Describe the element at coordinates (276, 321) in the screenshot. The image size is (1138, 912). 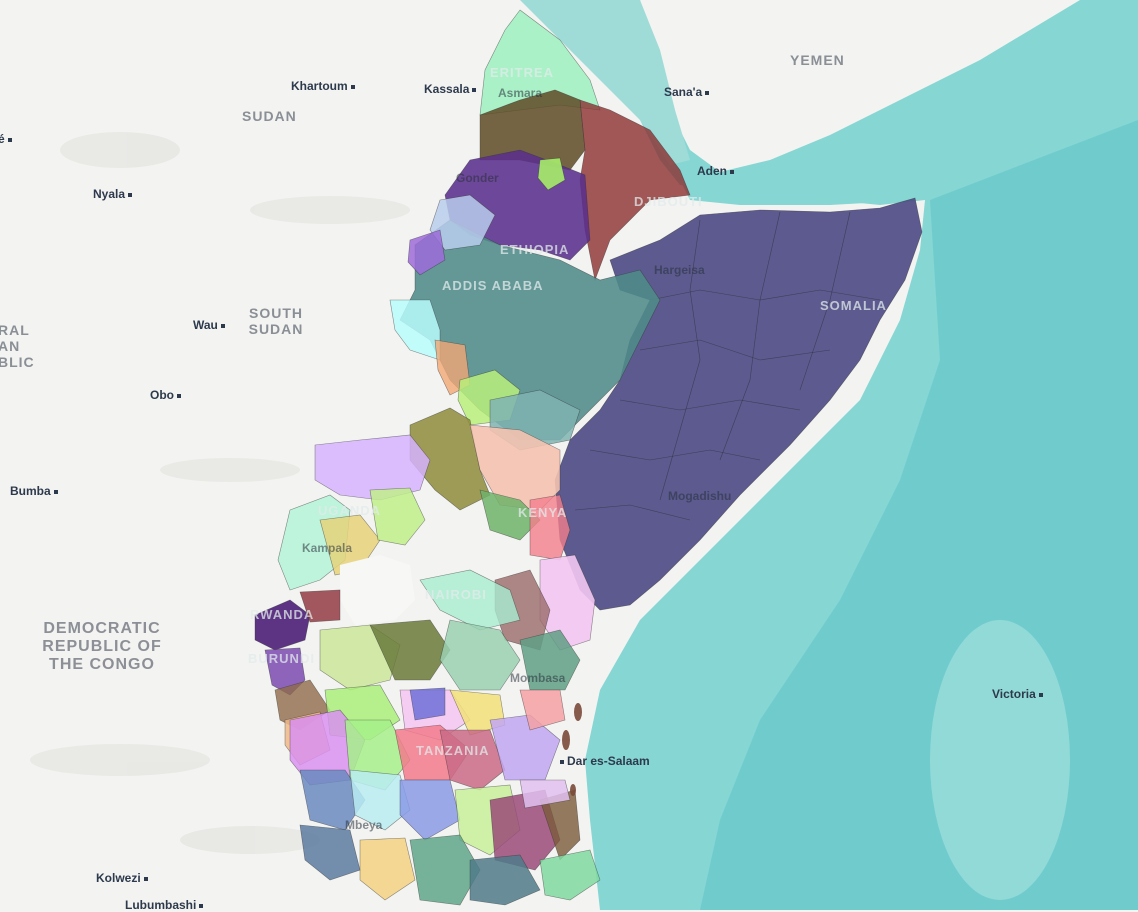
I see `country-label-south-sudan: SOUTH SUDAN` at that location.